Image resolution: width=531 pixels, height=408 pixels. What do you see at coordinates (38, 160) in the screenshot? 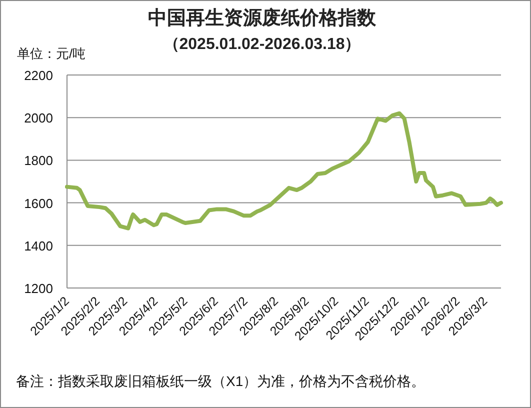
I see `ytick: 1800` at bounding box center [38, 160].